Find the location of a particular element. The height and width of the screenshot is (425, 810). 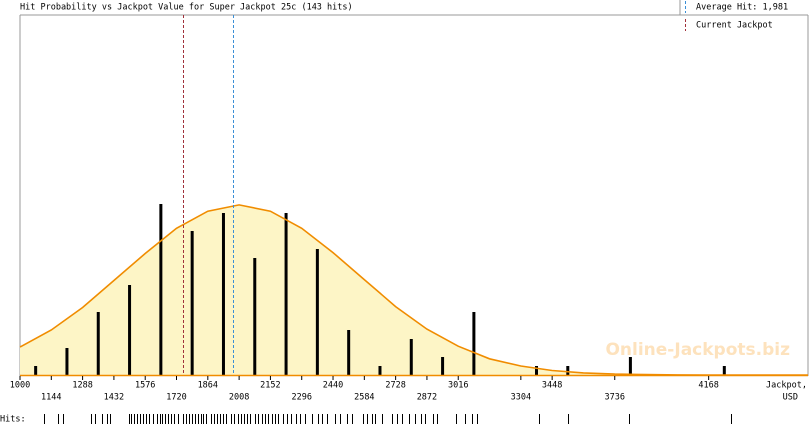

x-tick-label: 2728 is located at coordinates (395, 386).